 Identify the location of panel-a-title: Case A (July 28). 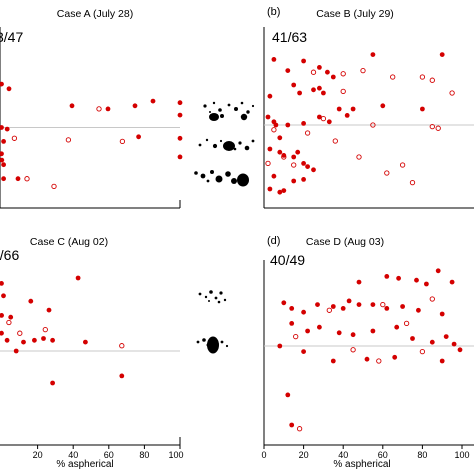
(95, 14).